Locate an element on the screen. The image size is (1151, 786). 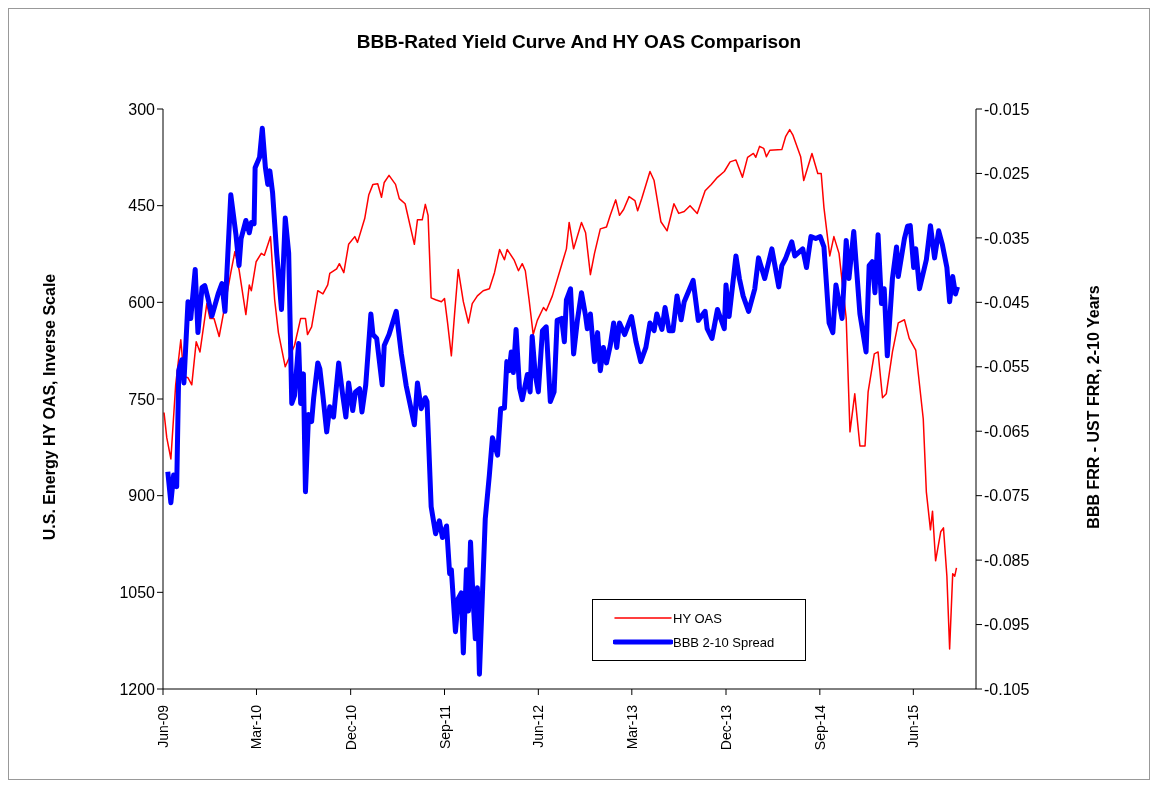
y-tick-label: 1050 is located at coordinates (137, 593).